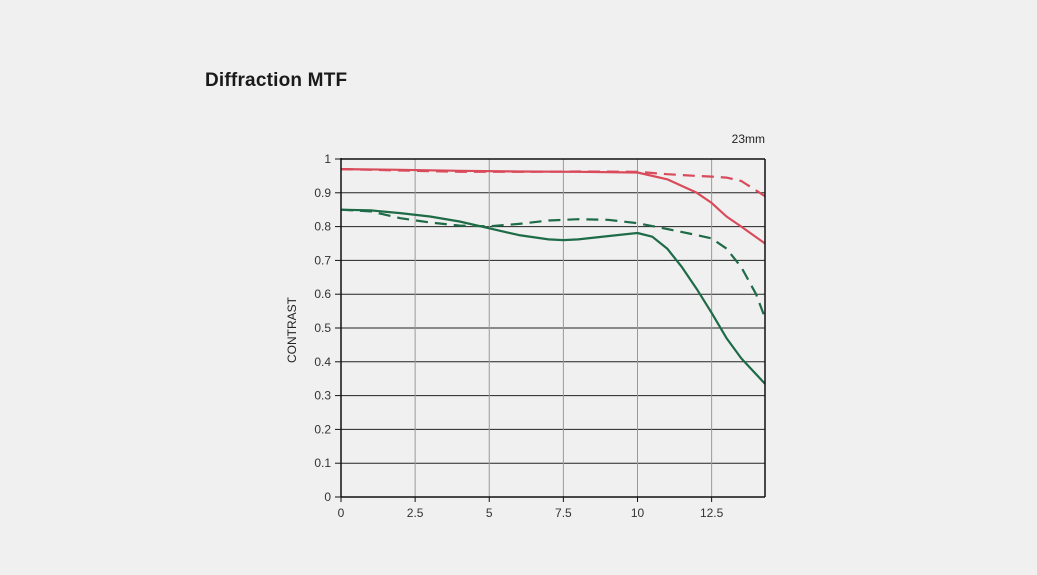  Describe the element at coordinates (276, 80) in the screenshot. I see `chart-title: Diffraction MTF` at that location.